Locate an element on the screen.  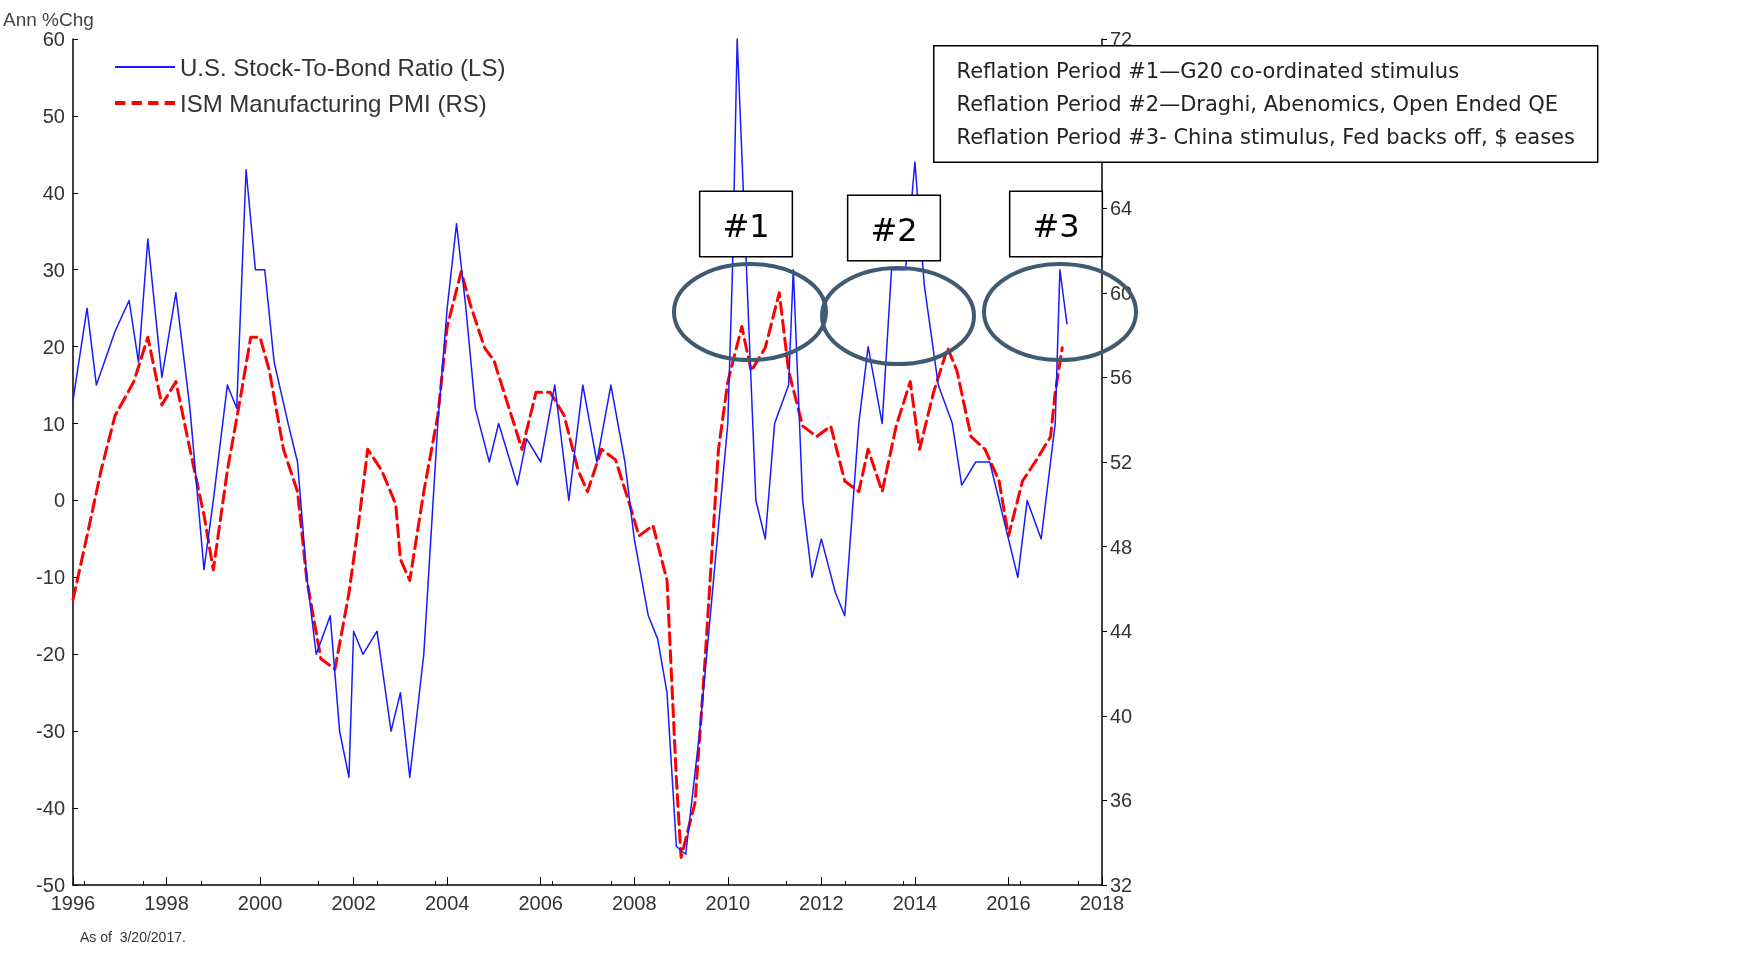
y-tick-label: 50 is located at coordinates (53, 115).